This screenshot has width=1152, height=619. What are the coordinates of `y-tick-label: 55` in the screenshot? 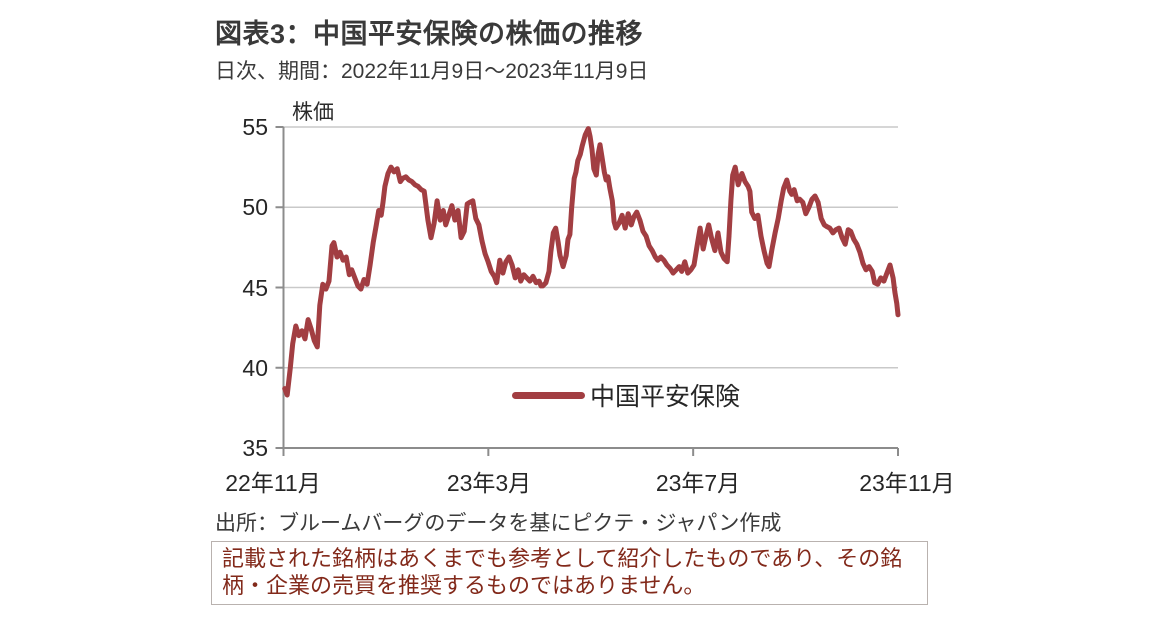 It's located at (255, 127).